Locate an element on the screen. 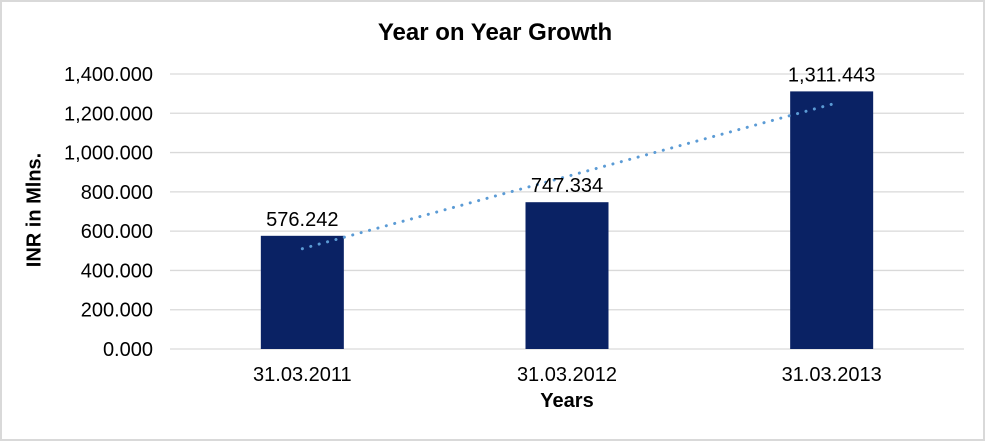  y-tick-label: 400.000 is located at coordinates (117, 271).